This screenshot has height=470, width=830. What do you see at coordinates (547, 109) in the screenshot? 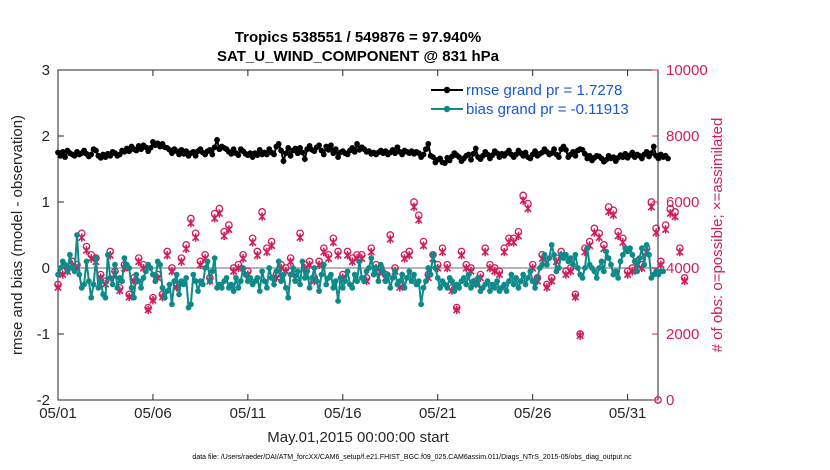
I see `legend-bias-label: bias grand pr = -0.11913` at bounding box center [547, 109].